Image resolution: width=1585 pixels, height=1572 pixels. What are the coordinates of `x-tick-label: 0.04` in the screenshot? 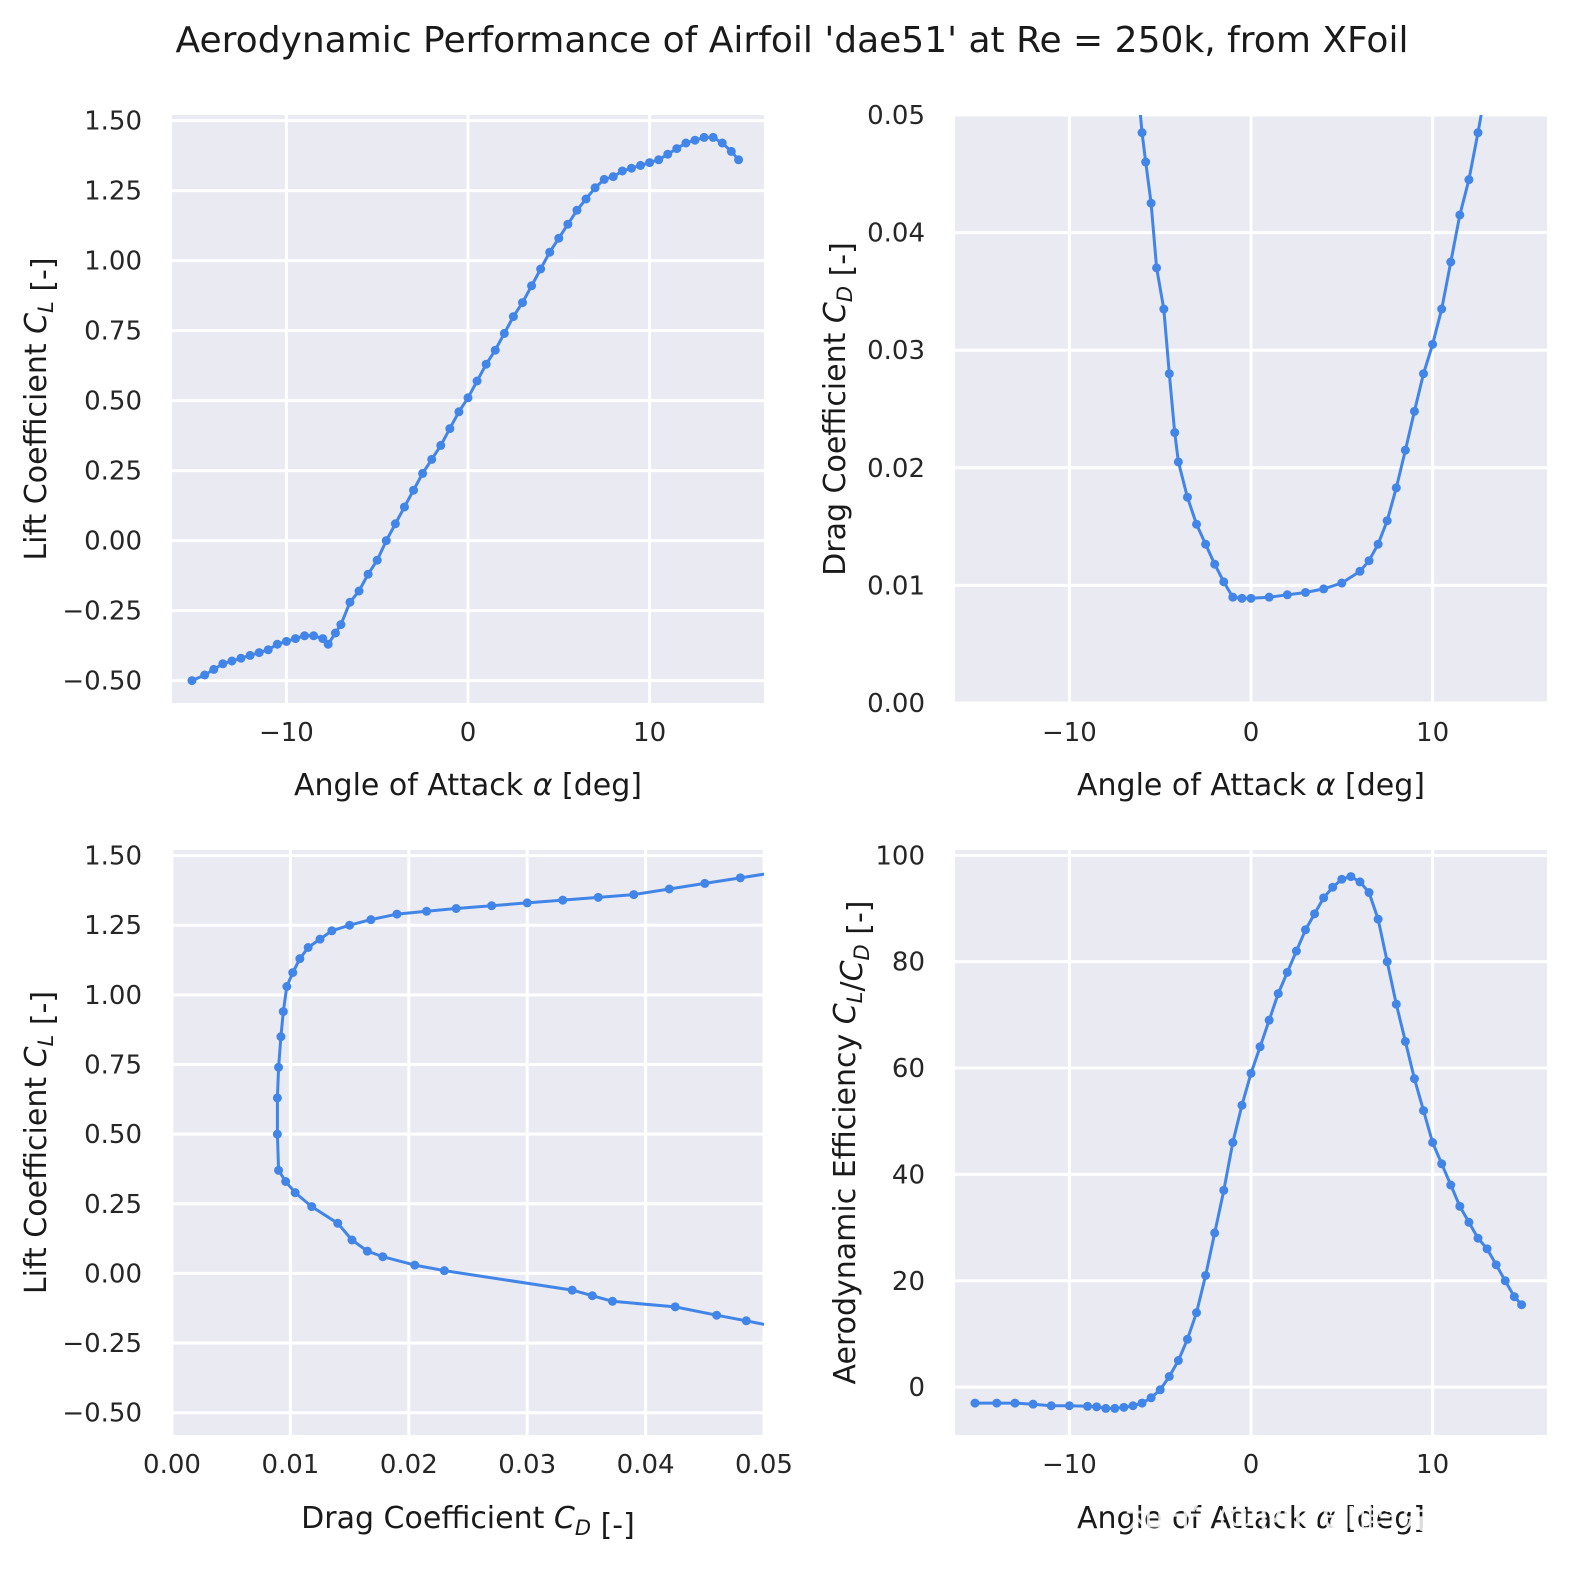 It's located at (646, 1465).